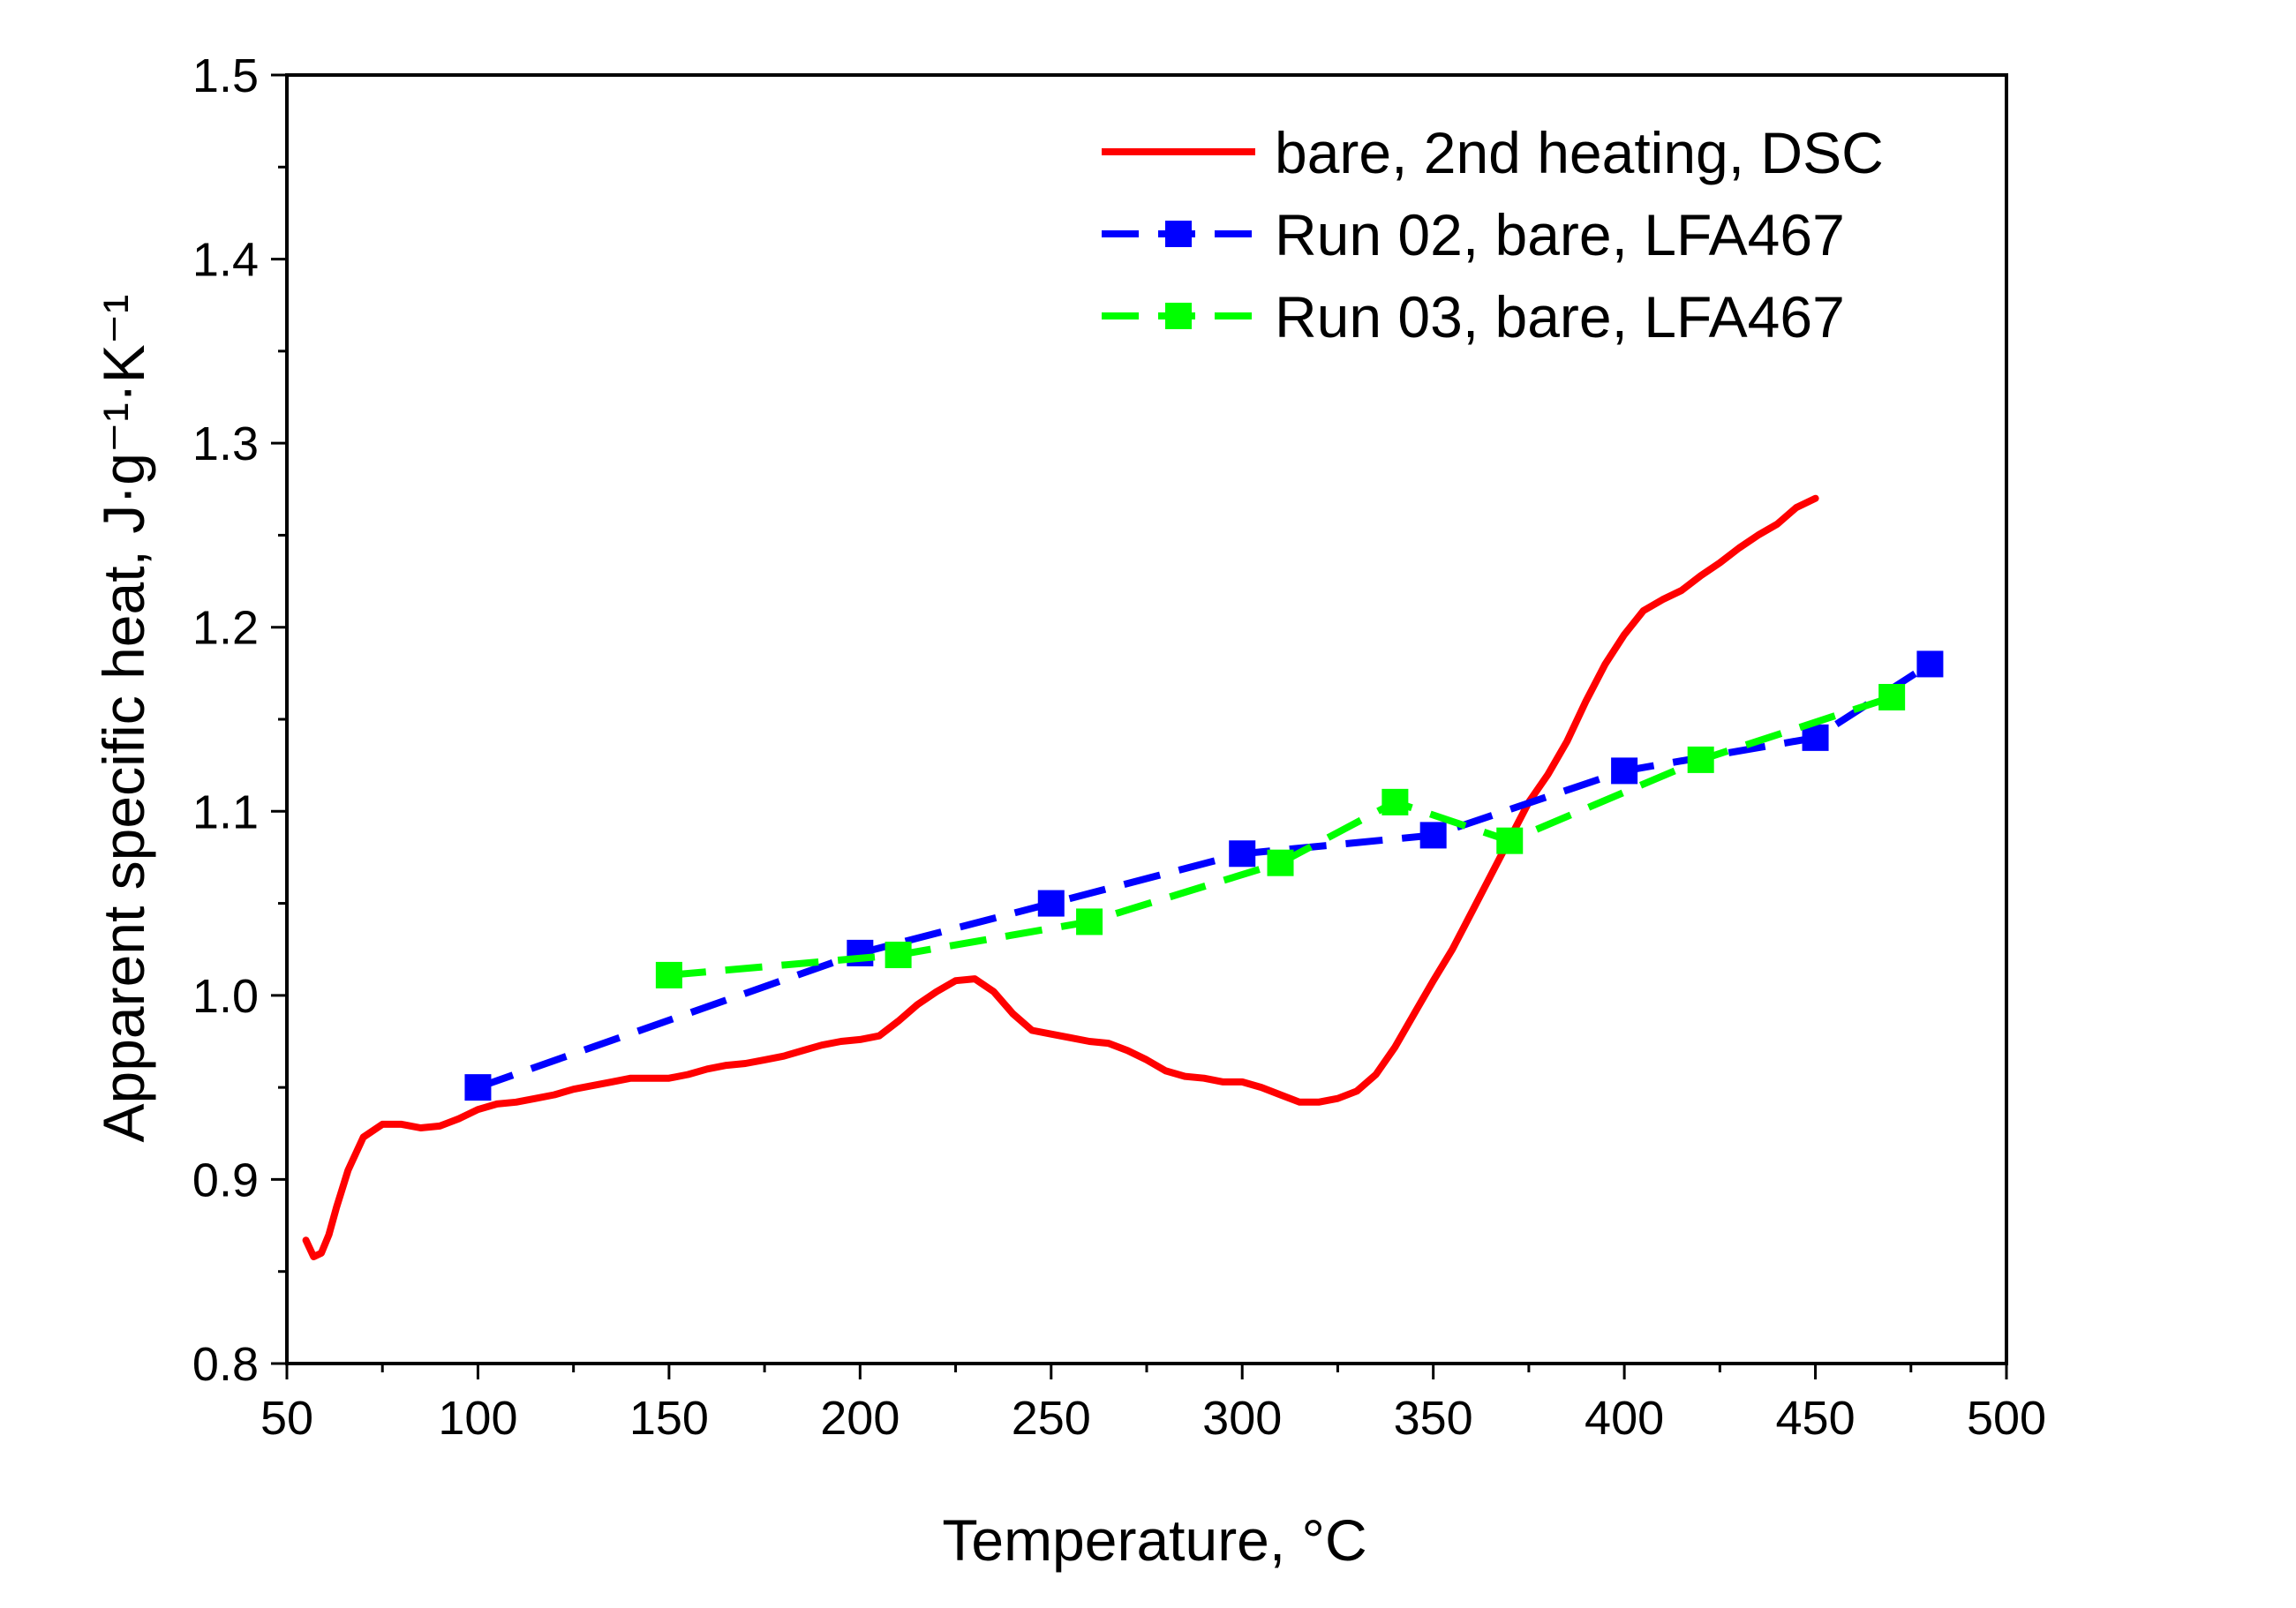 This screenshot has height=1608, width=2296. Describe the element at coordinates (1052, 1418) in the screenshot. I see `x-tick-label: 250` at that location.